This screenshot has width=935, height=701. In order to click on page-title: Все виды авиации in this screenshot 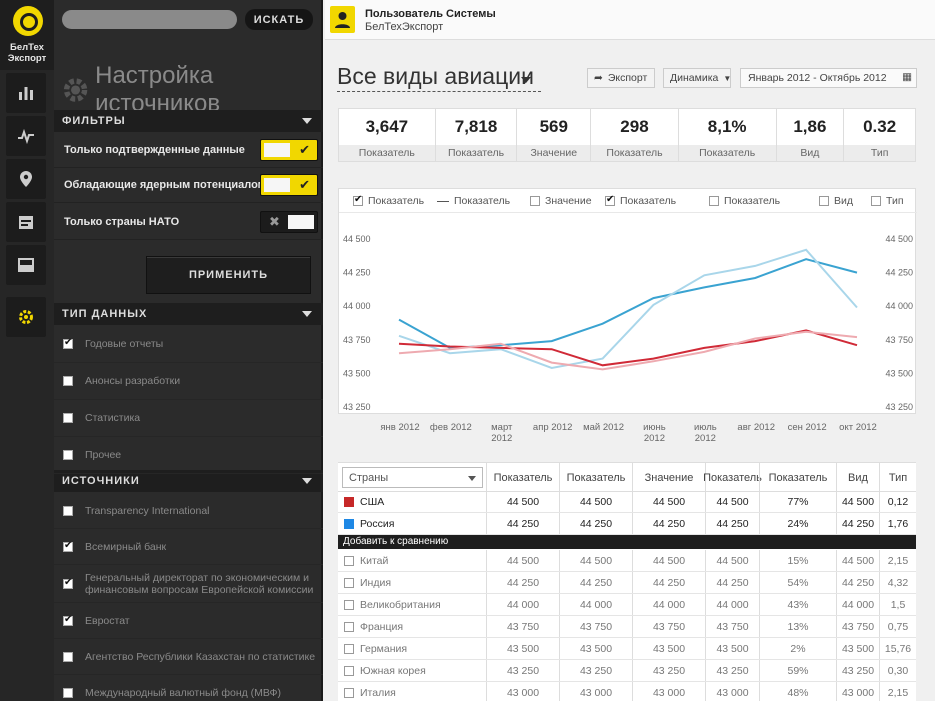, I will do `click(435, 76)`.